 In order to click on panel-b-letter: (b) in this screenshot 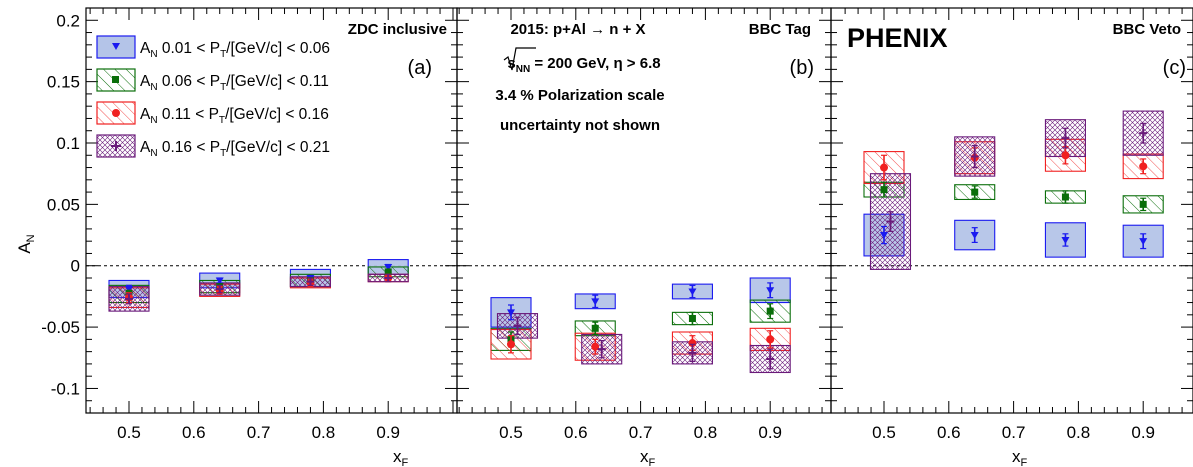, I will do `click(802, 68)`.